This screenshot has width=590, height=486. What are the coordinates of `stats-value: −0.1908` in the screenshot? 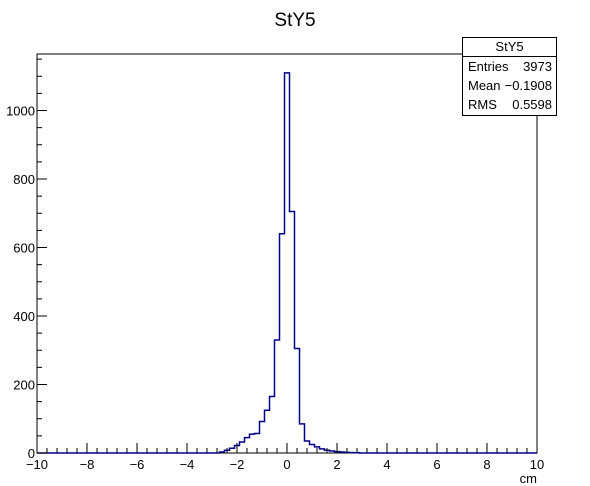 It's located at (528, 85).